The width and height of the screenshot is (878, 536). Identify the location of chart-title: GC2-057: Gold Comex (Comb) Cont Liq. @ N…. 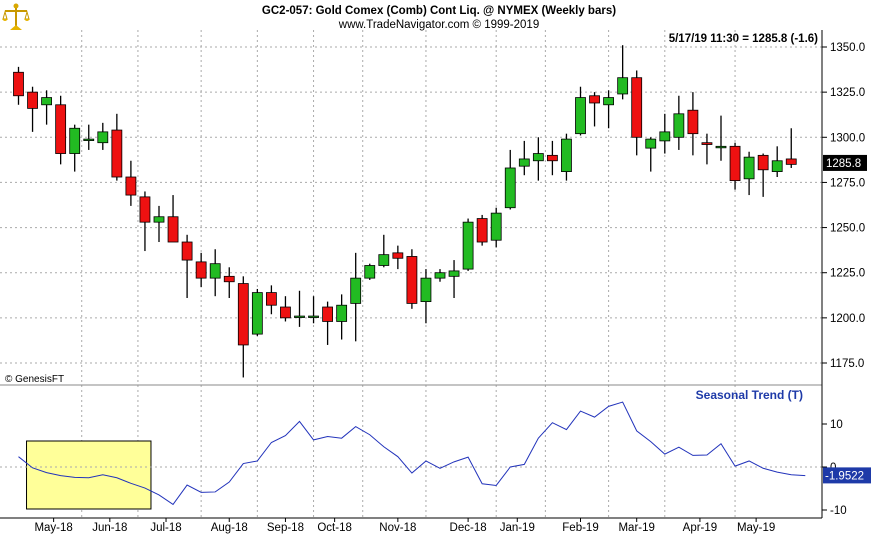
(439, 11).